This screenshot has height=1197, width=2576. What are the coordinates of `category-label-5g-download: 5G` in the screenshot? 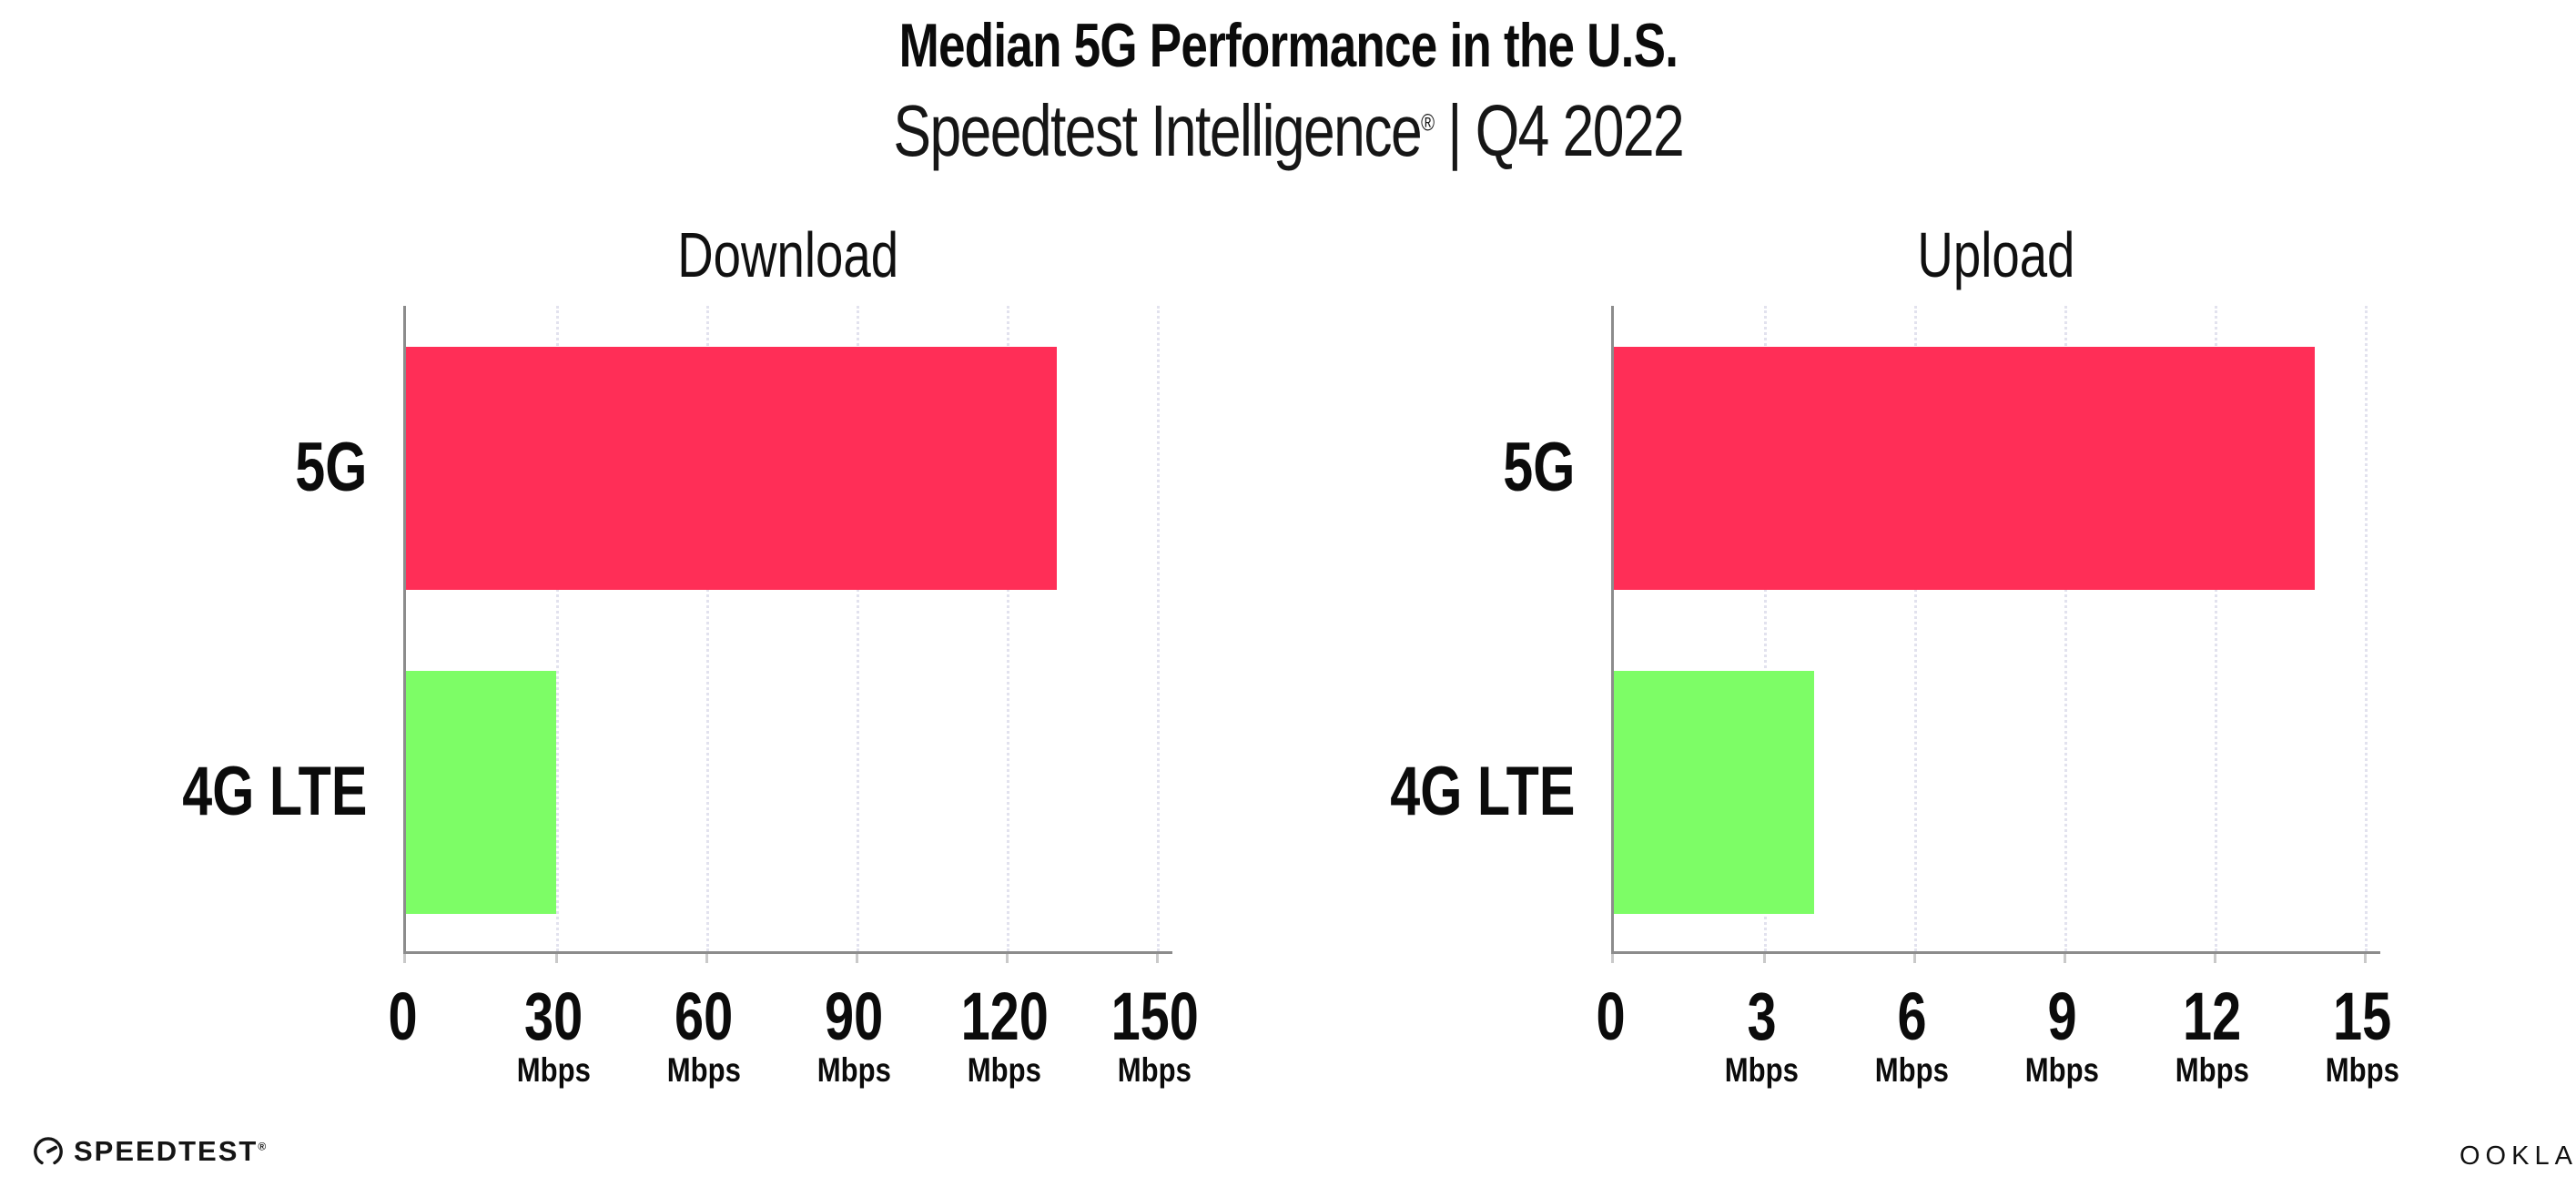 It's located at (203, 467).